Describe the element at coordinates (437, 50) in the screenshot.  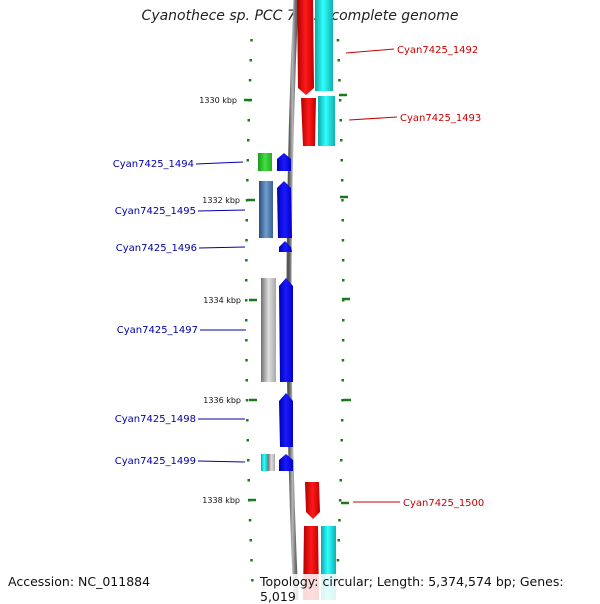
I see `gene-label-text: Cyan7425_1492` at that location.